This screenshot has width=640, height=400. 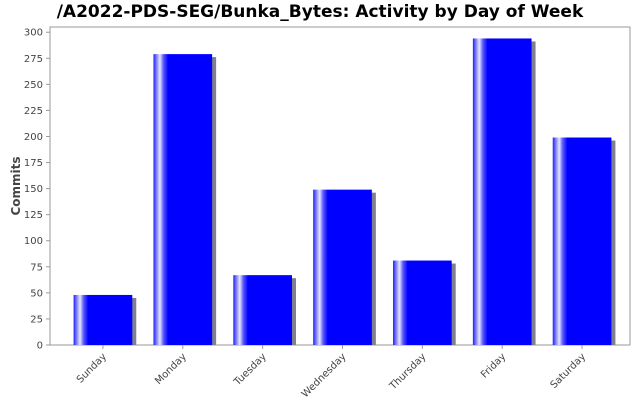 I want to click on y-tick-label: 0, so click(x=40, y=346).